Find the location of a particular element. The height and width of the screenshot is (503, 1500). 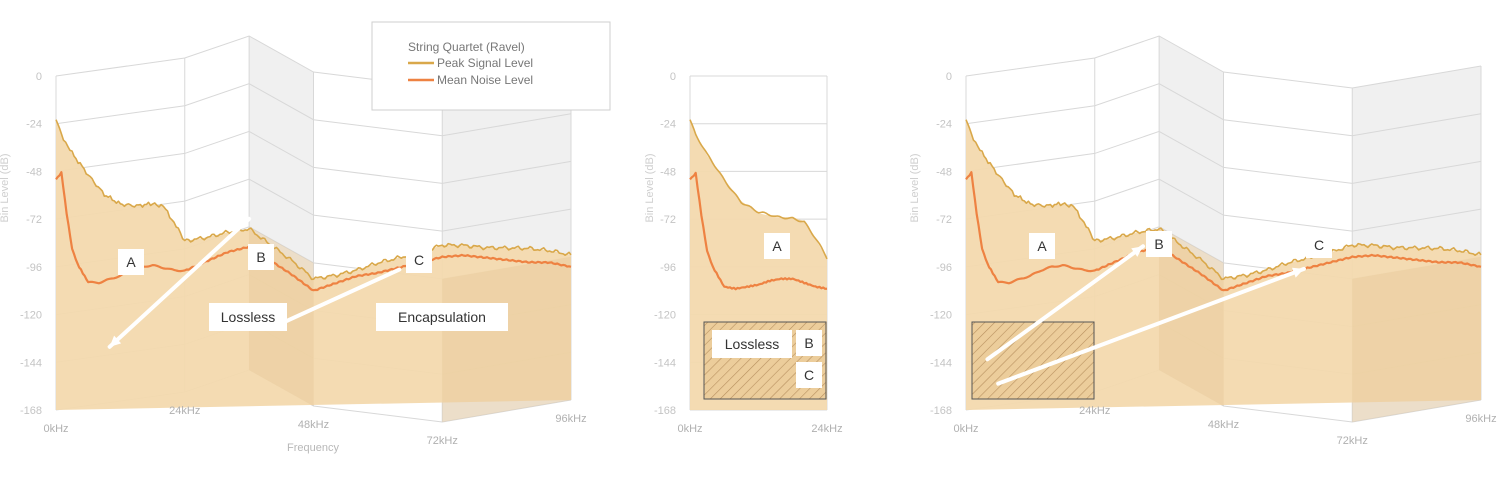

x-axis-label: Frequency is located at coordinates (313, 448).